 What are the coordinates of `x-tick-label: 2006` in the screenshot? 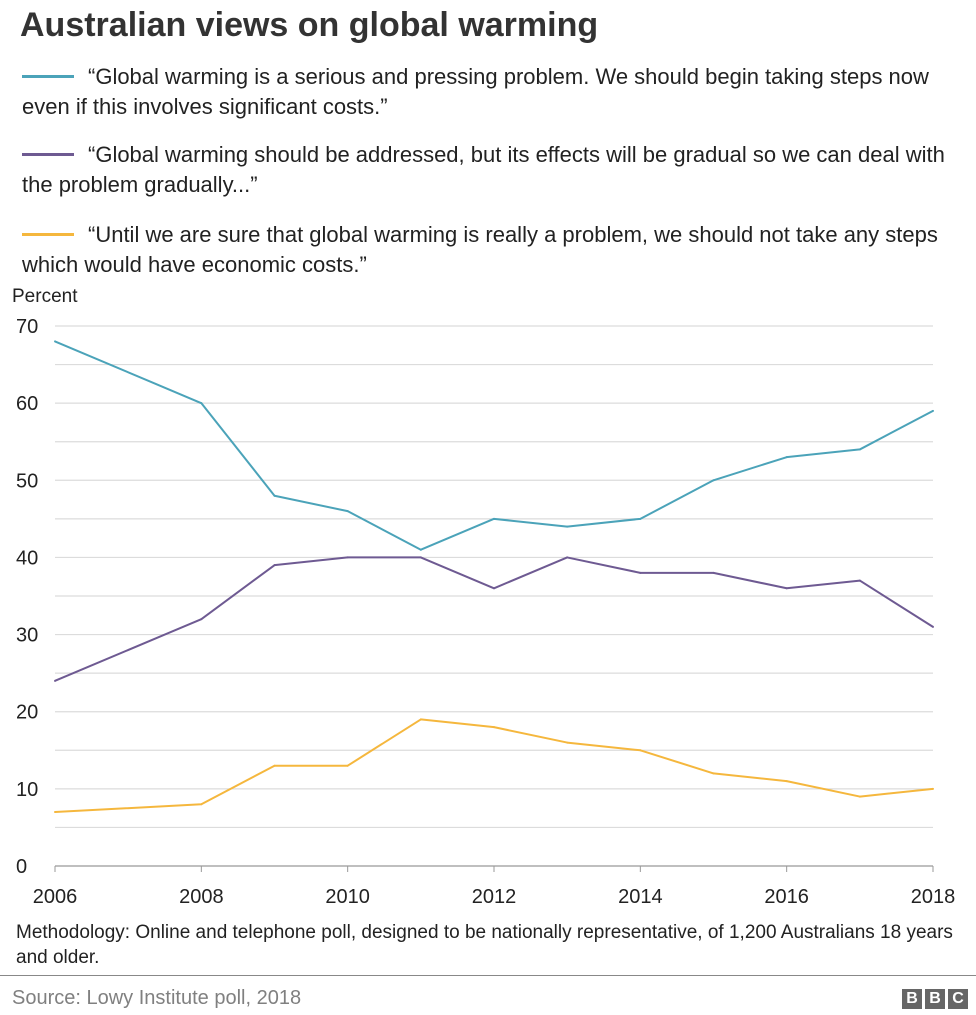 It's located at (55, 897).